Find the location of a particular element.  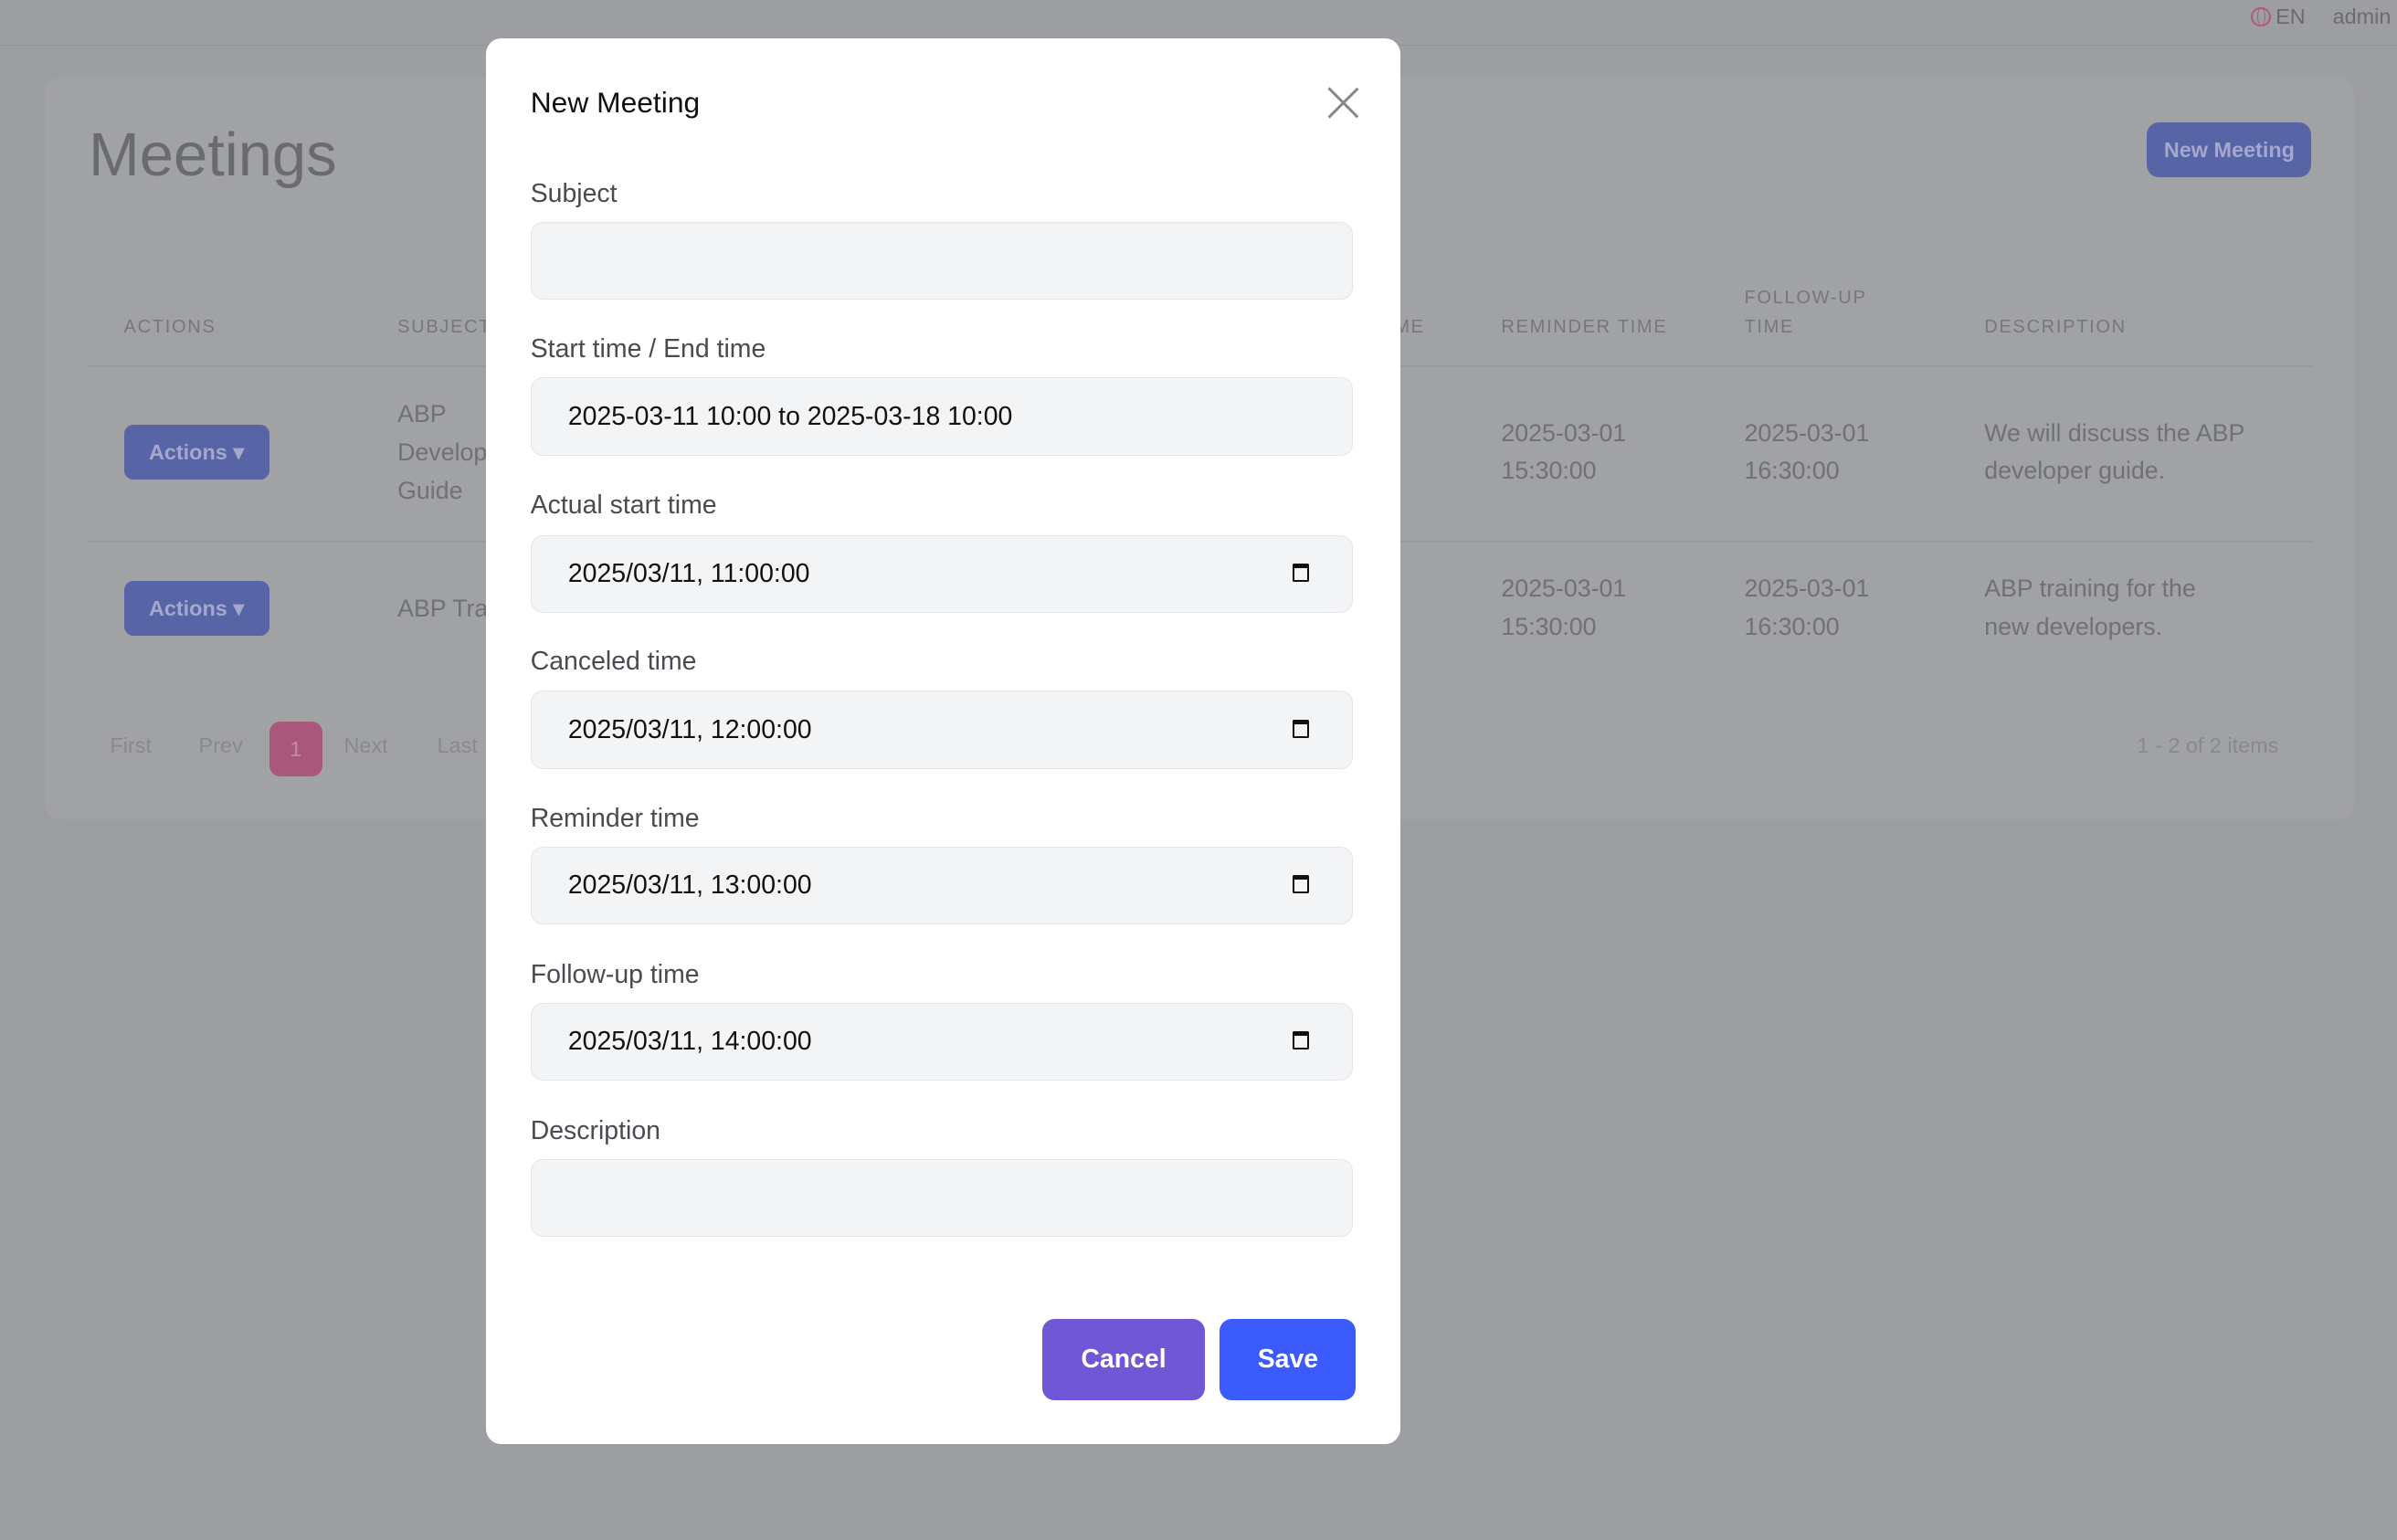

description-input is located at coordinates (942, 1197).